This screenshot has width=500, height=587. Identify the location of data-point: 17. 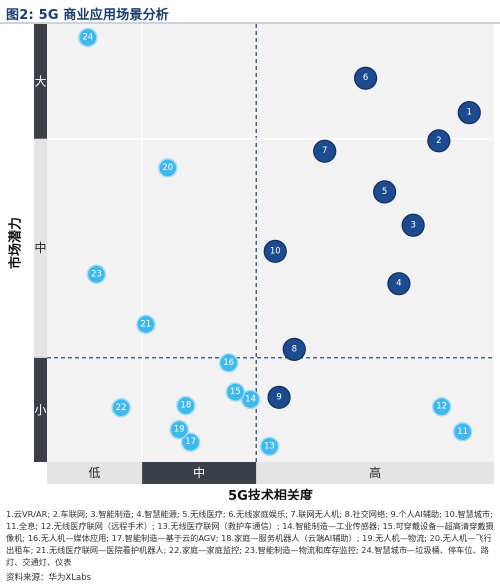
(190, 442).